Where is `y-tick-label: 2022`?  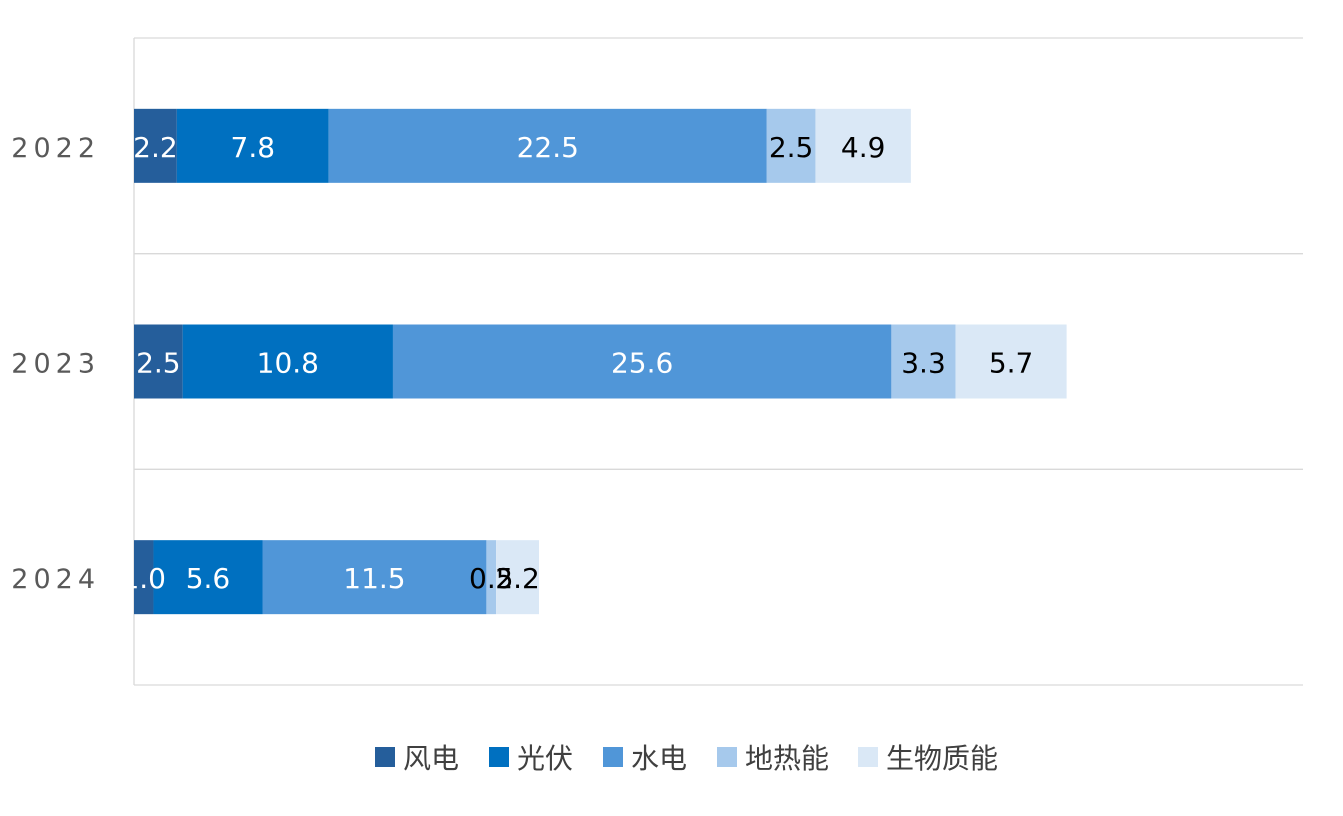
y-tick-label: 2022 is located at coordinates (55, 148).